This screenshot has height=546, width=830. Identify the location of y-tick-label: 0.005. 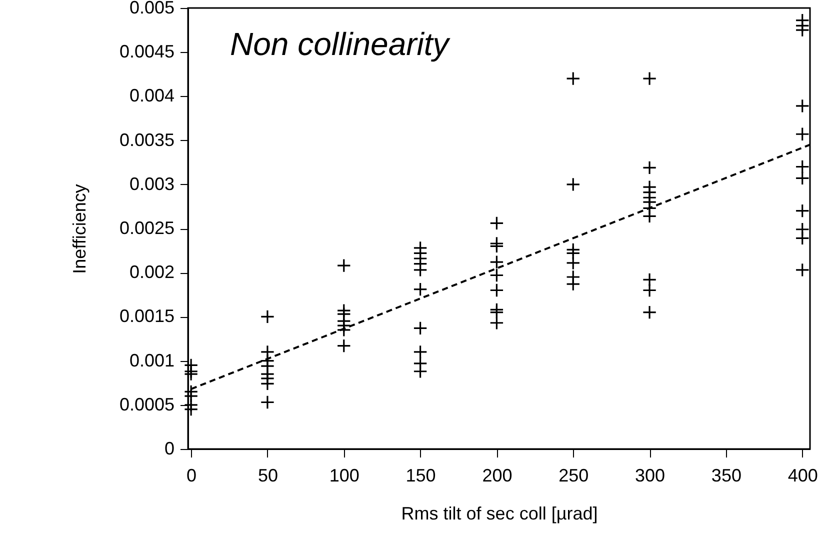
(151, 9).